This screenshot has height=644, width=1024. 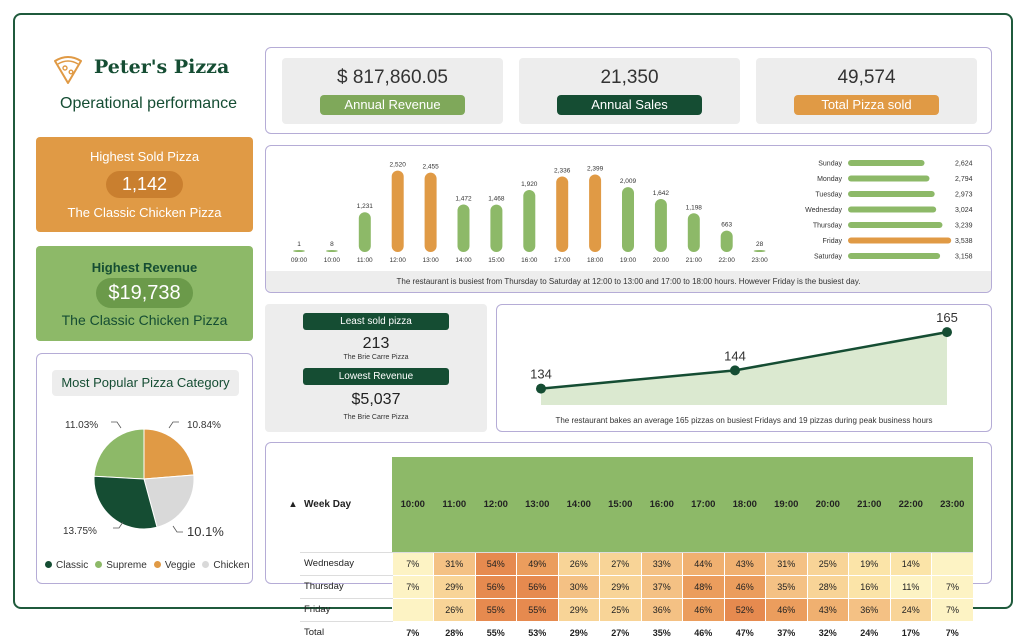 What do you see at coordinates (866, 91) in the screenshot?
I see `kpi-total-pizza-sold: 49,574 Total Pizza sold` at bounding box center [866, 91].